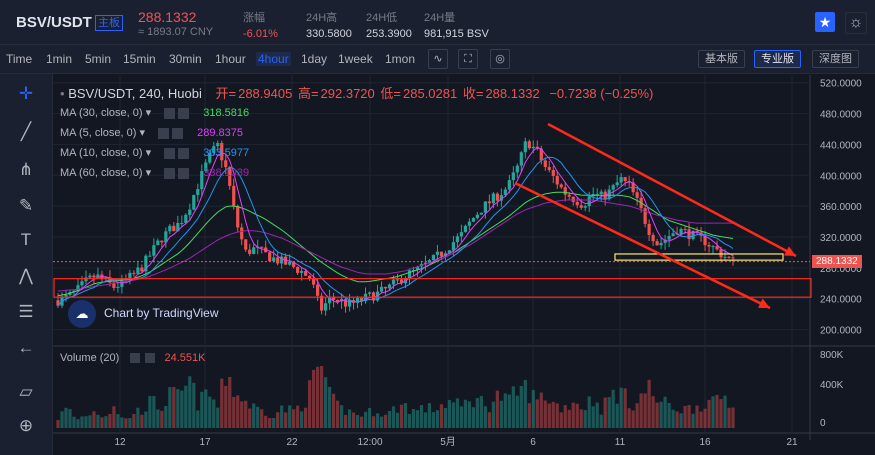 The height and width of the screenshot is (455, 875). I want to click on tf-1mon: 1mon, so click(400, 59).